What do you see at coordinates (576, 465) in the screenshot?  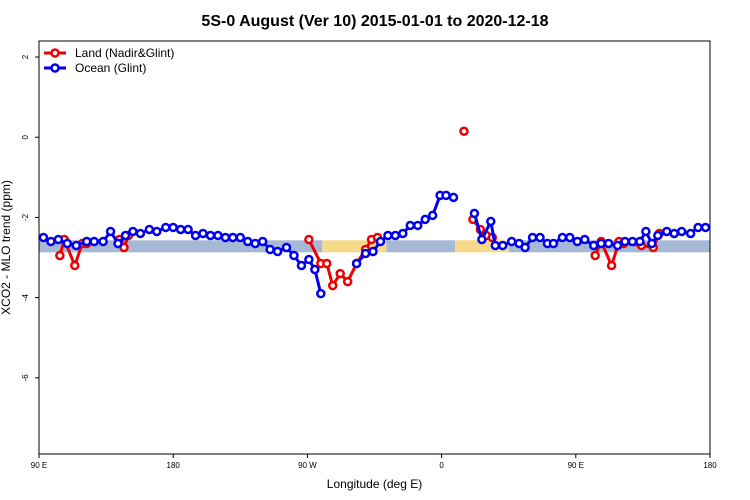 I see `x-tick-label-4: 90 E` at bounding box center [576, 465].